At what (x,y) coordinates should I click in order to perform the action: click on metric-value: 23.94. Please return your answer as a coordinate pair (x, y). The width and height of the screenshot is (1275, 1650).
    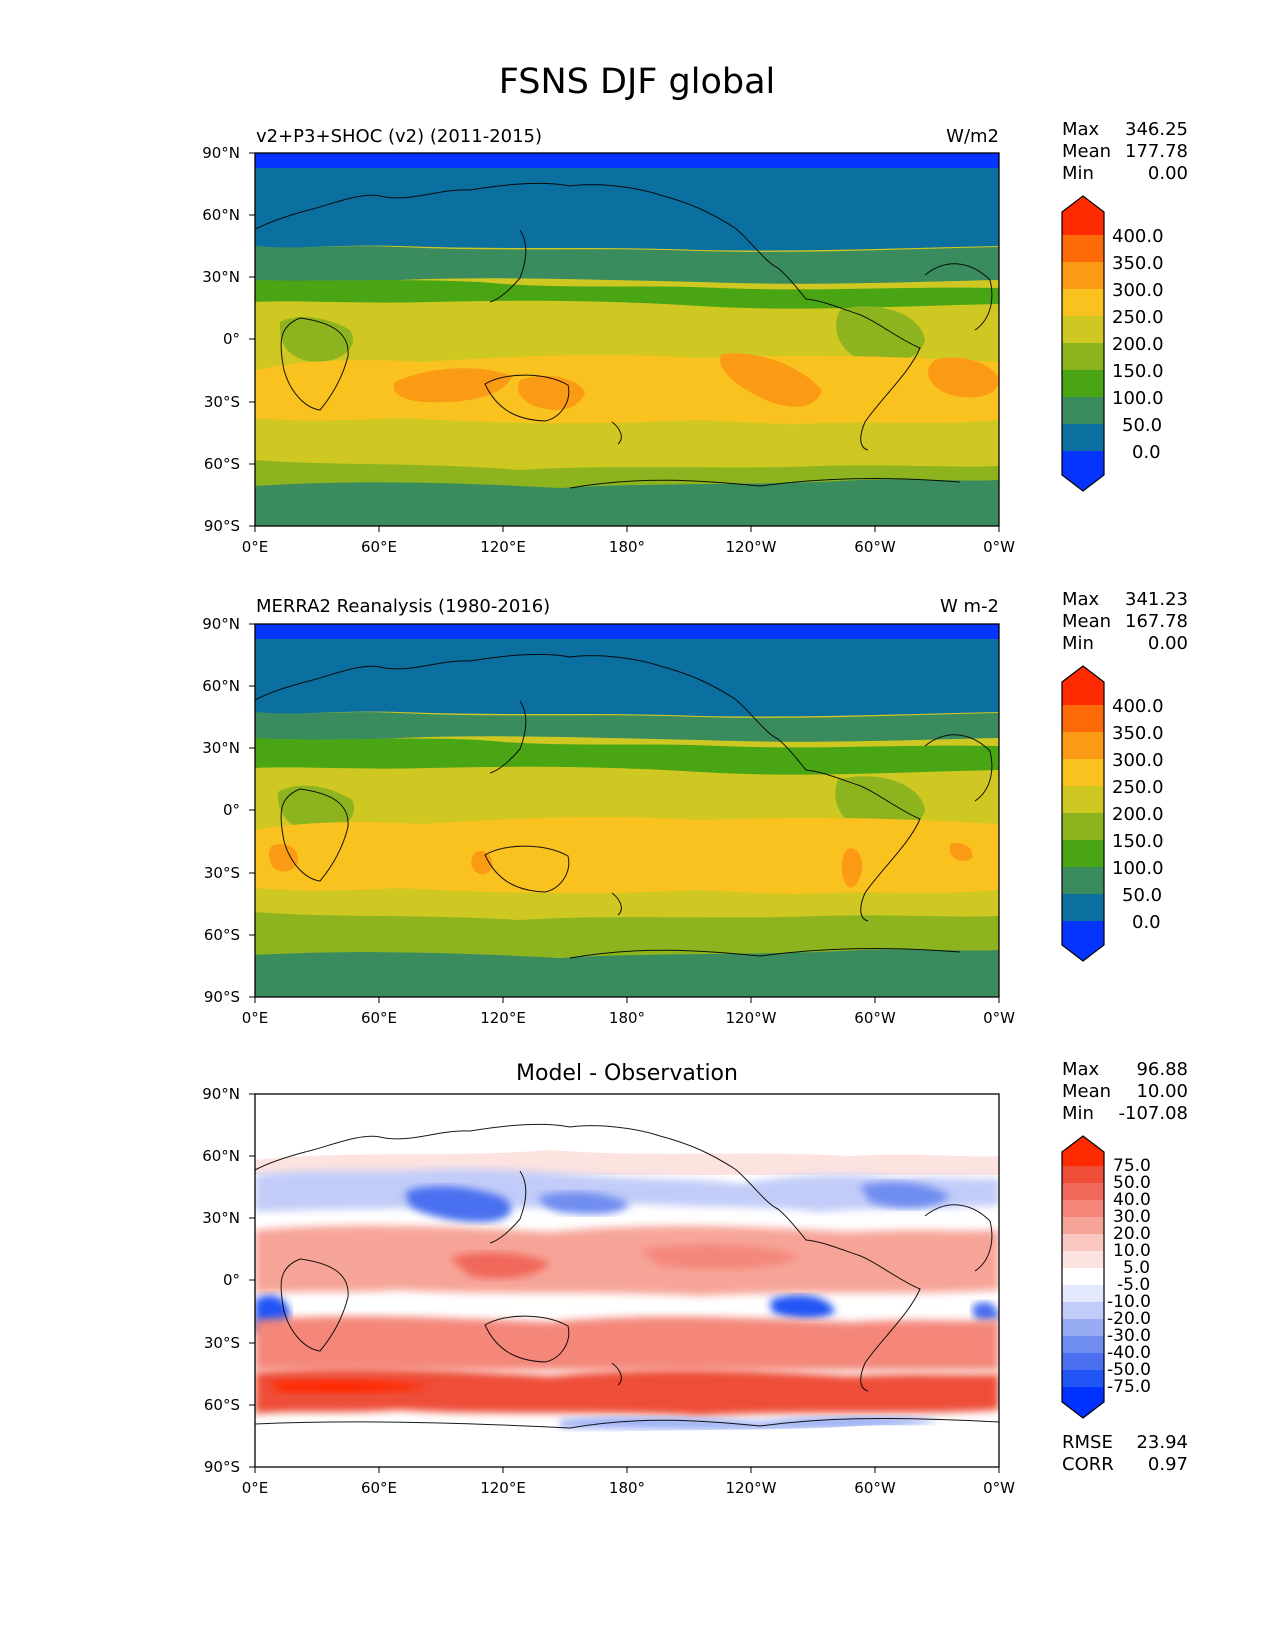
    Looking at the image, I should click on (1162, 1442).